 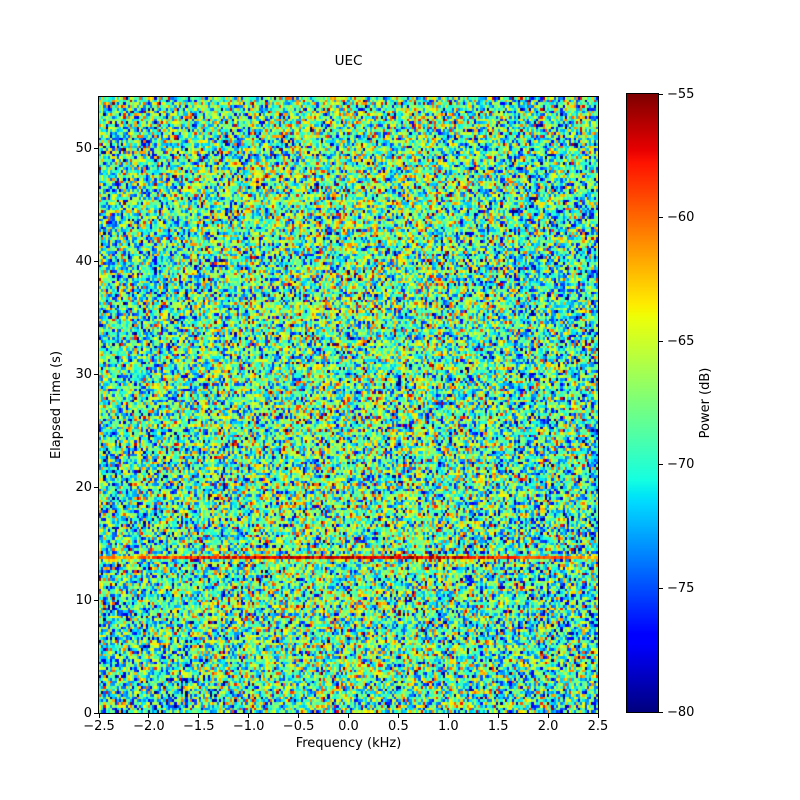 What do you see at coordinates (83, 600) in the screenshot?
I see `y-tick-label: 10` at bounding box center [83, 600].